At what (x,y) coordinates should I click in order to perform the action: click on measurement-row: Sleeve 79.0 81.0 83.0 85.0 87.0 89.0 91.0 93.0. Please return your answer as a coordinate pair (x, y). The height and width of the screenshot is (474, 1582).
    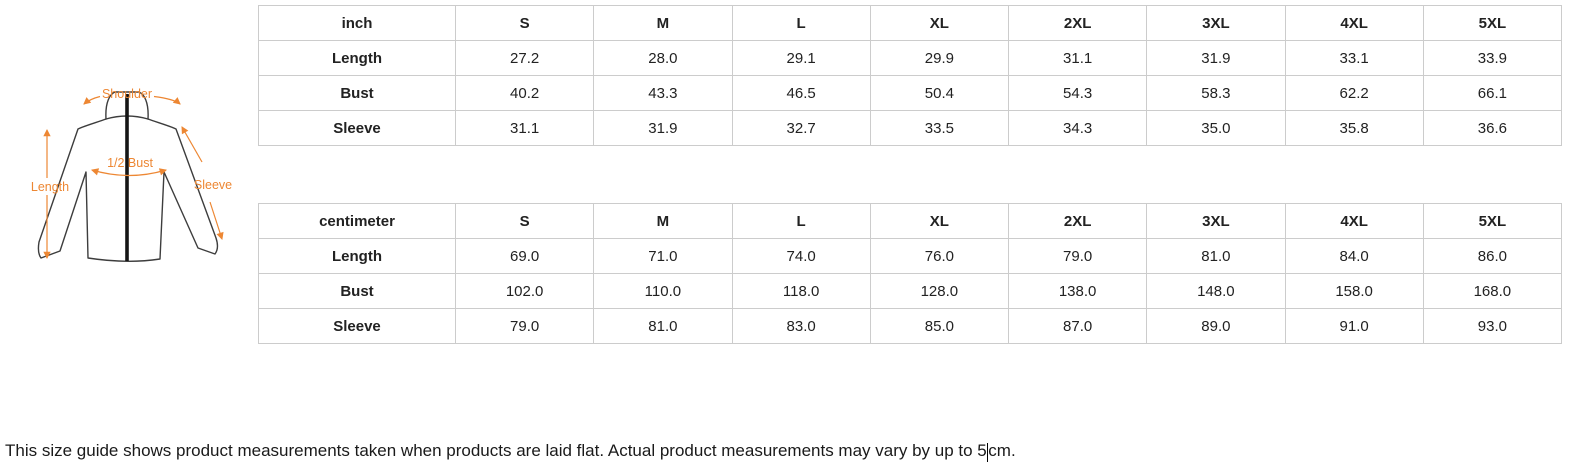
    Looking at the image, I should click on (910, 326).